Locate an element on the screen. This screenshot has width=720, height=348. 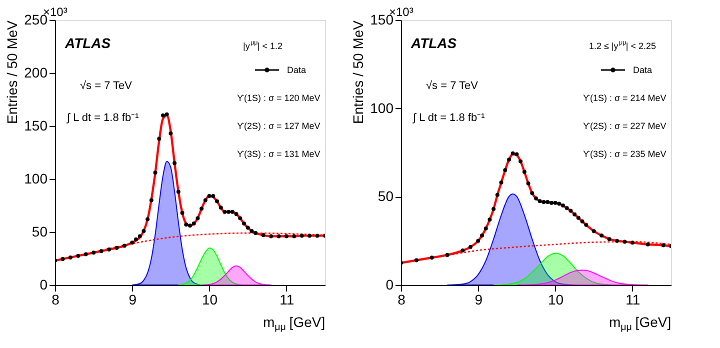
y-tick-label: 50 is located at coordinates (386, 196).